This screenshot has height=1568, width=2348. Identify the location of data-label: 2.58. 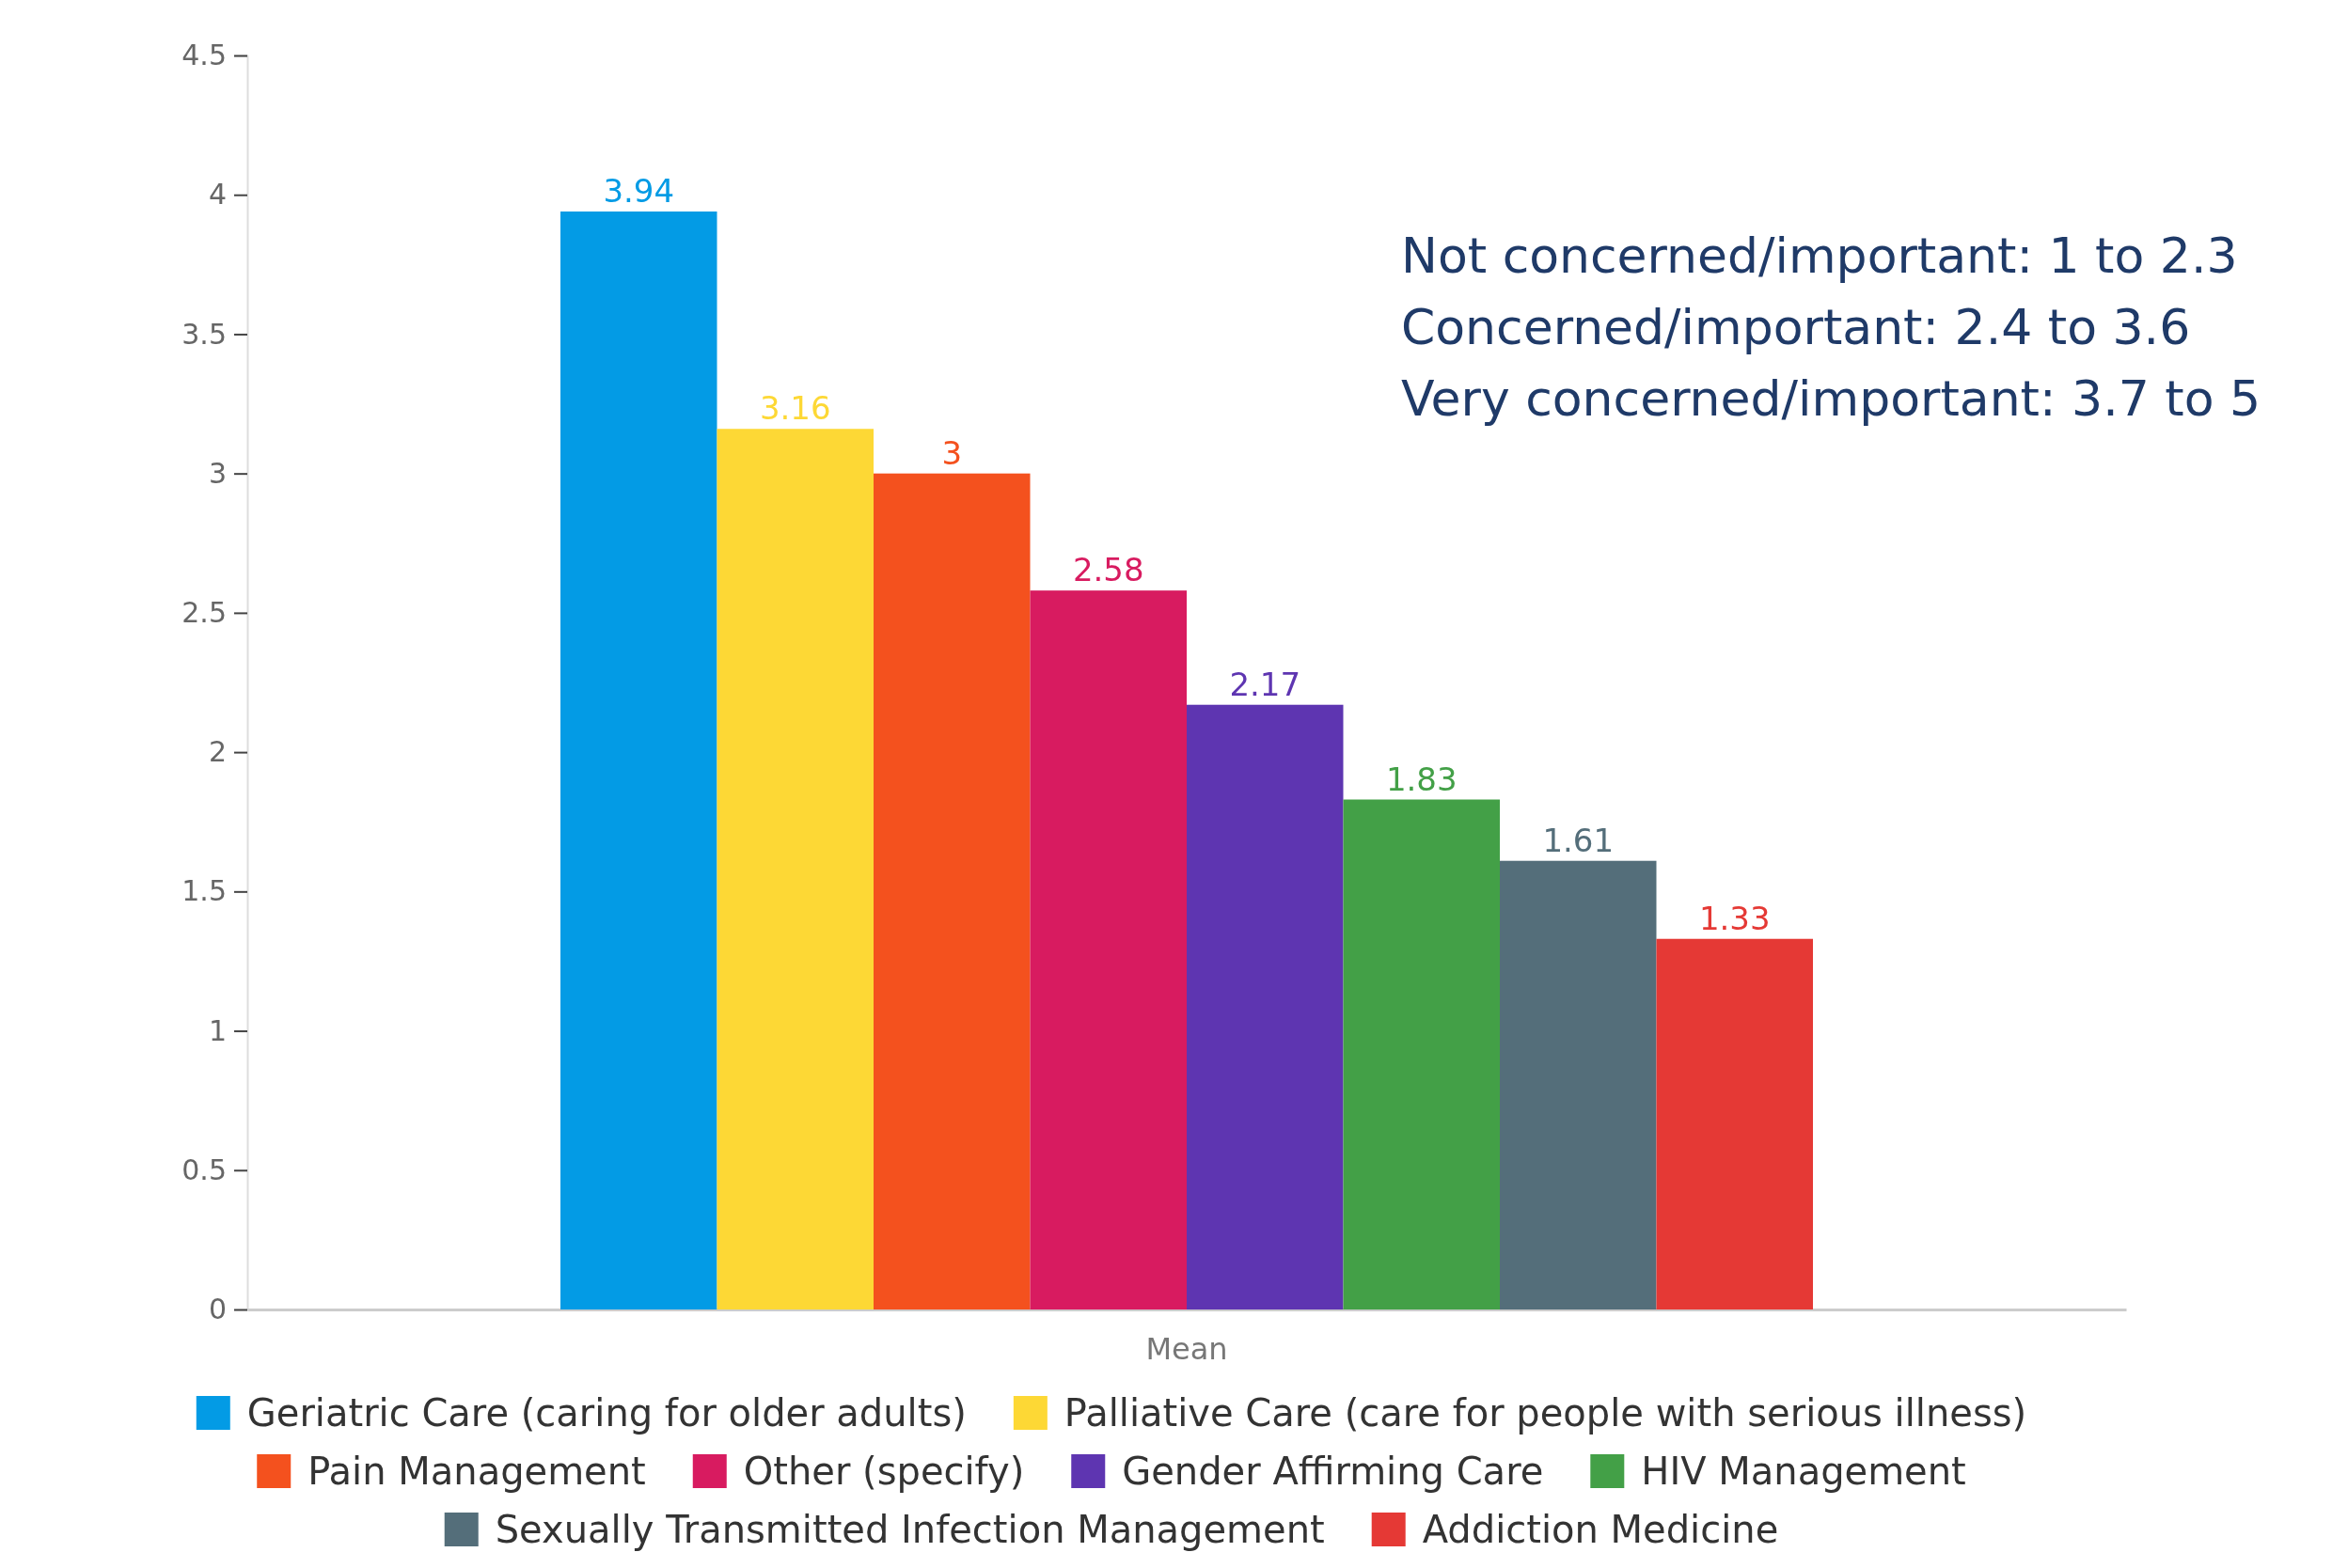
(1108, 570).